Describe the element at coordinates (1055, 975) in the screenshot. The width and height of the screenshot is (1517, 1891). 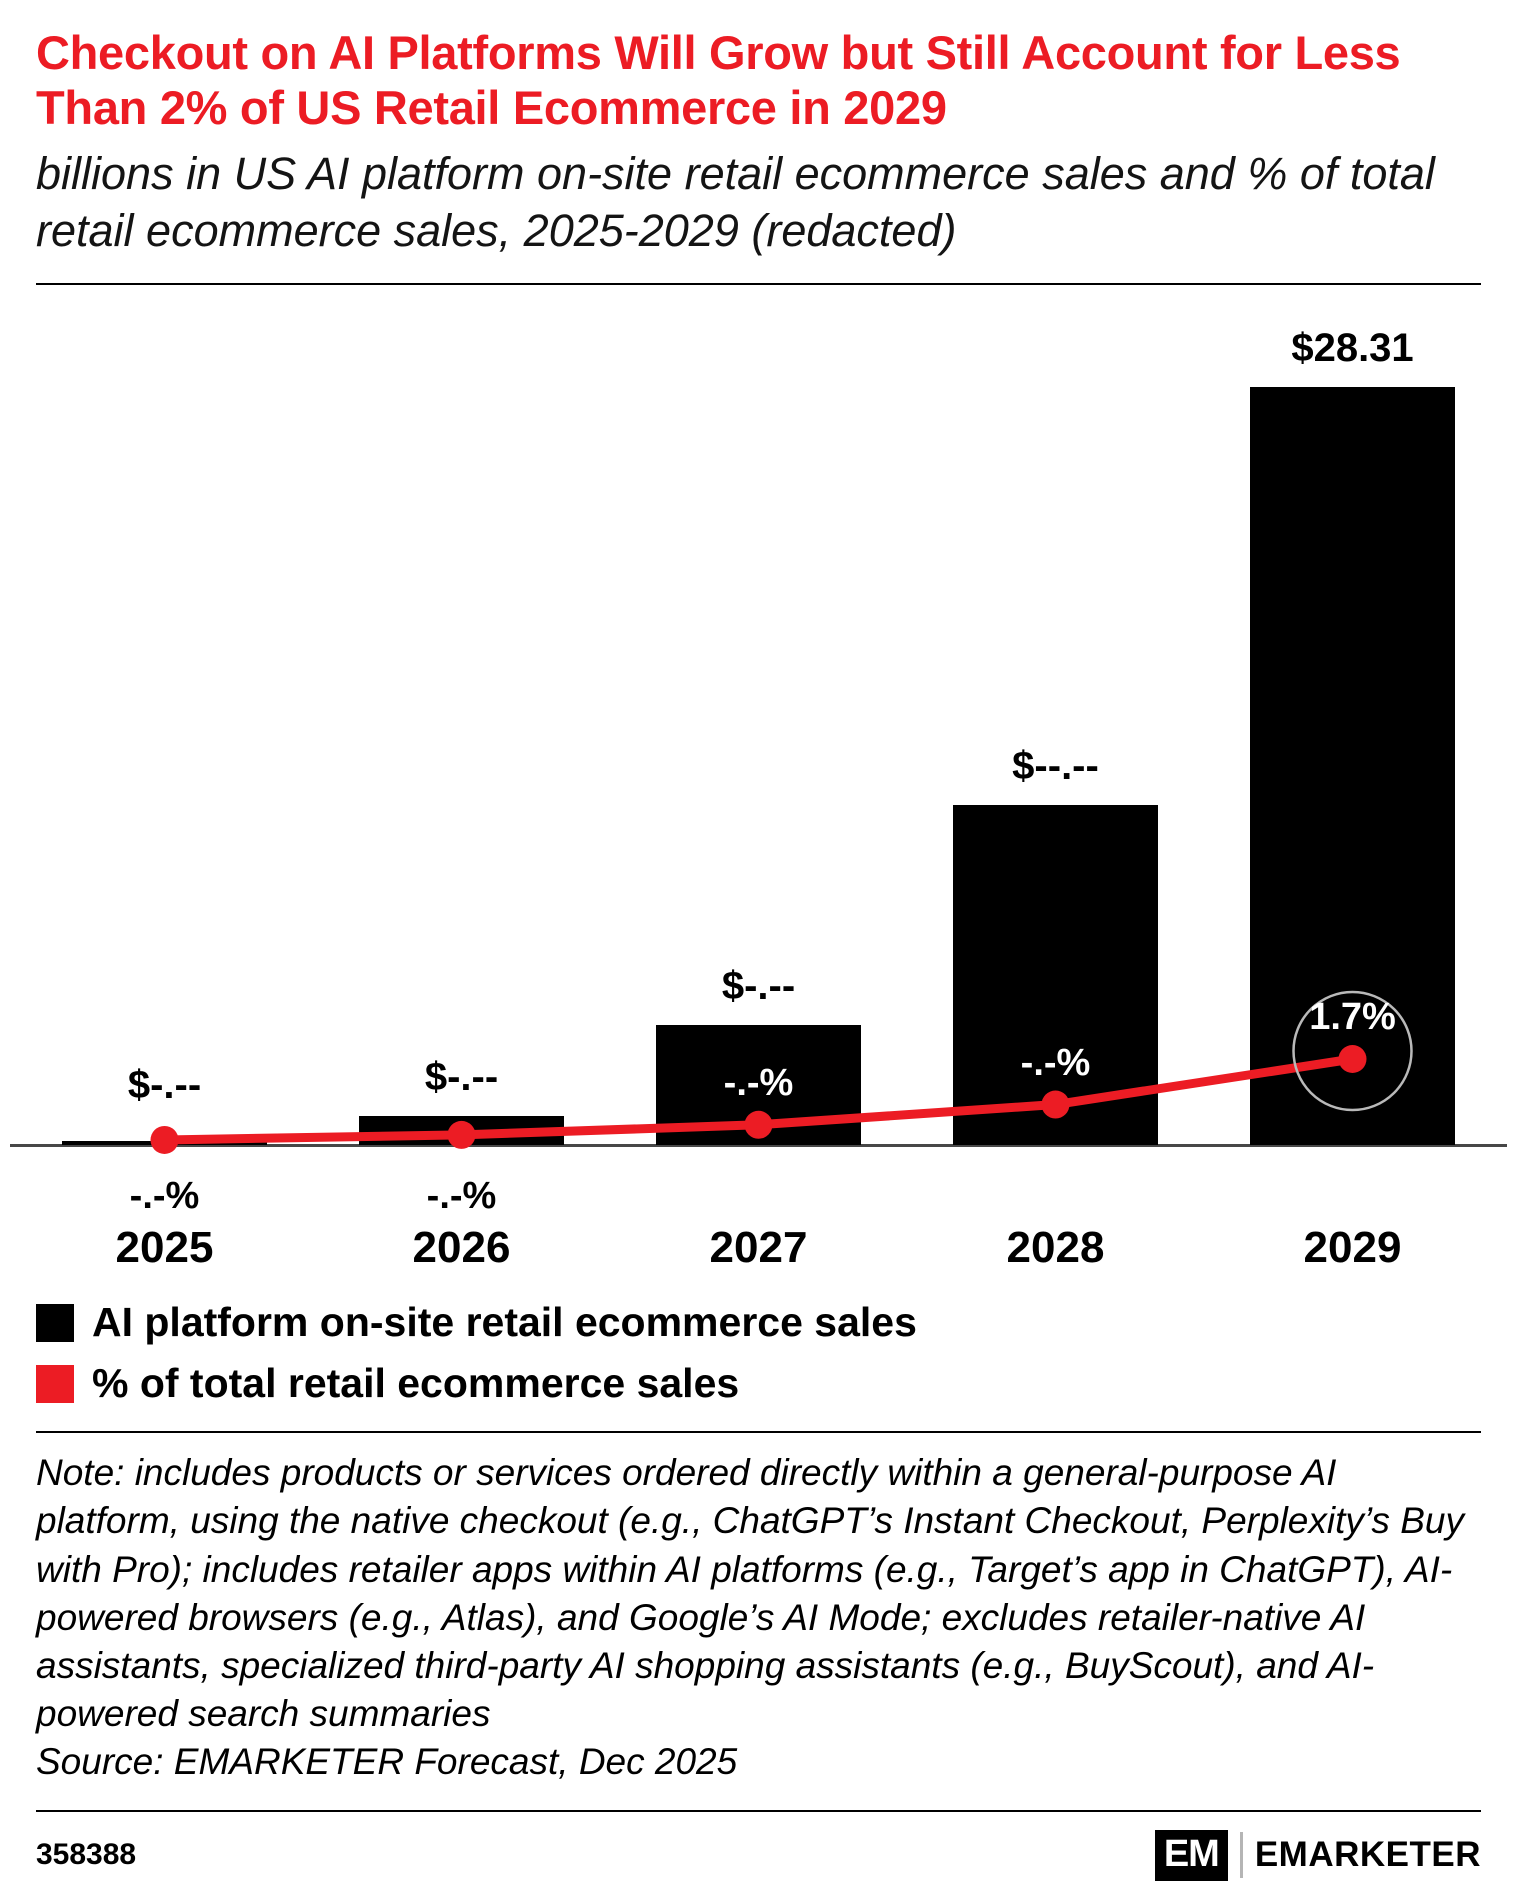
I see `bar-2028` at that location.